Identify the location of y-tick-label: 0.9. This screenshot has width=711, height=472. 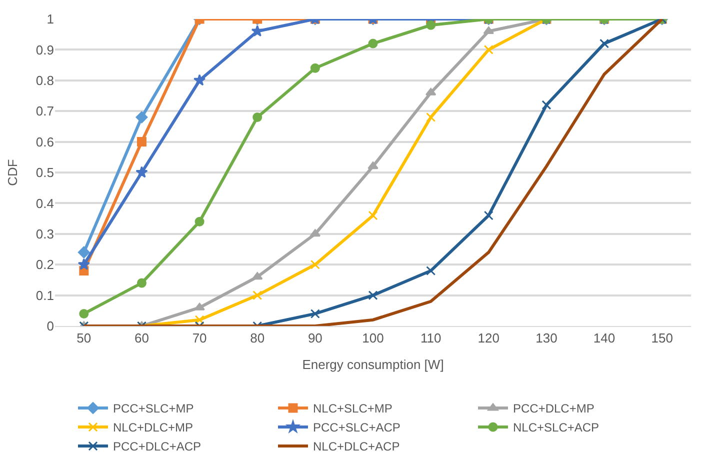
(45, 50).